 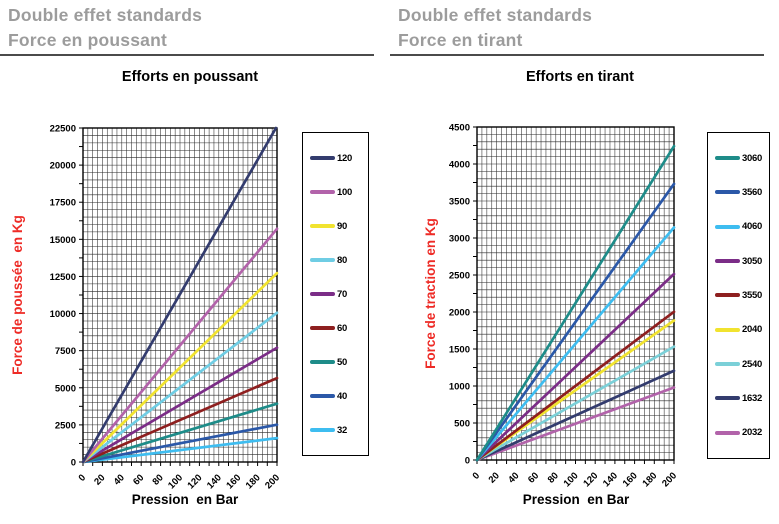 I want to click on y-tick-label: 10000, so click(x=63, y=314).